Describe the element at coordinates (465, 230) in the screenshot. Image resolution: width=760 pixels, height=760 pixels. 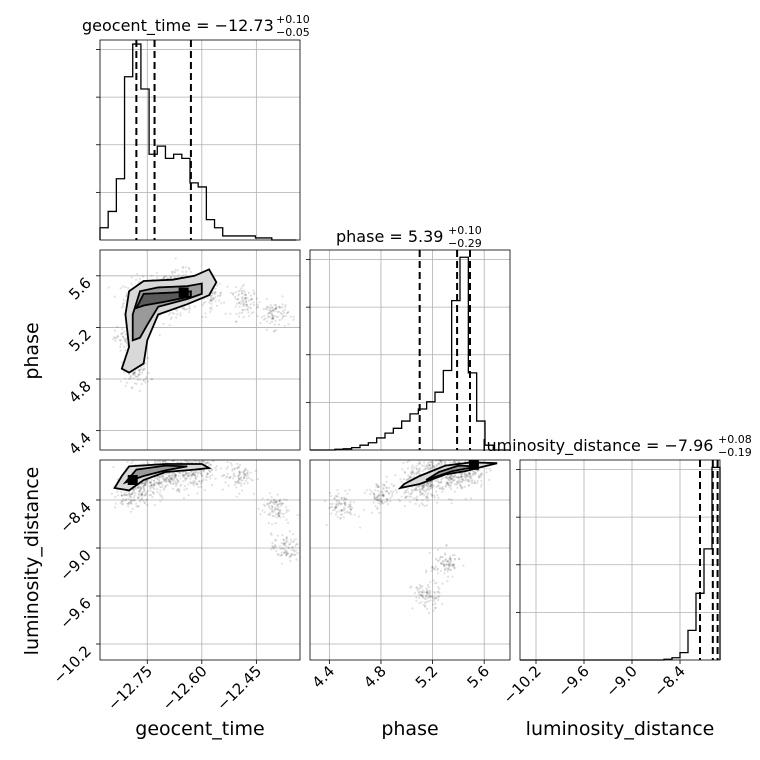
I see `title-phase-sup: +0.10` at that location.